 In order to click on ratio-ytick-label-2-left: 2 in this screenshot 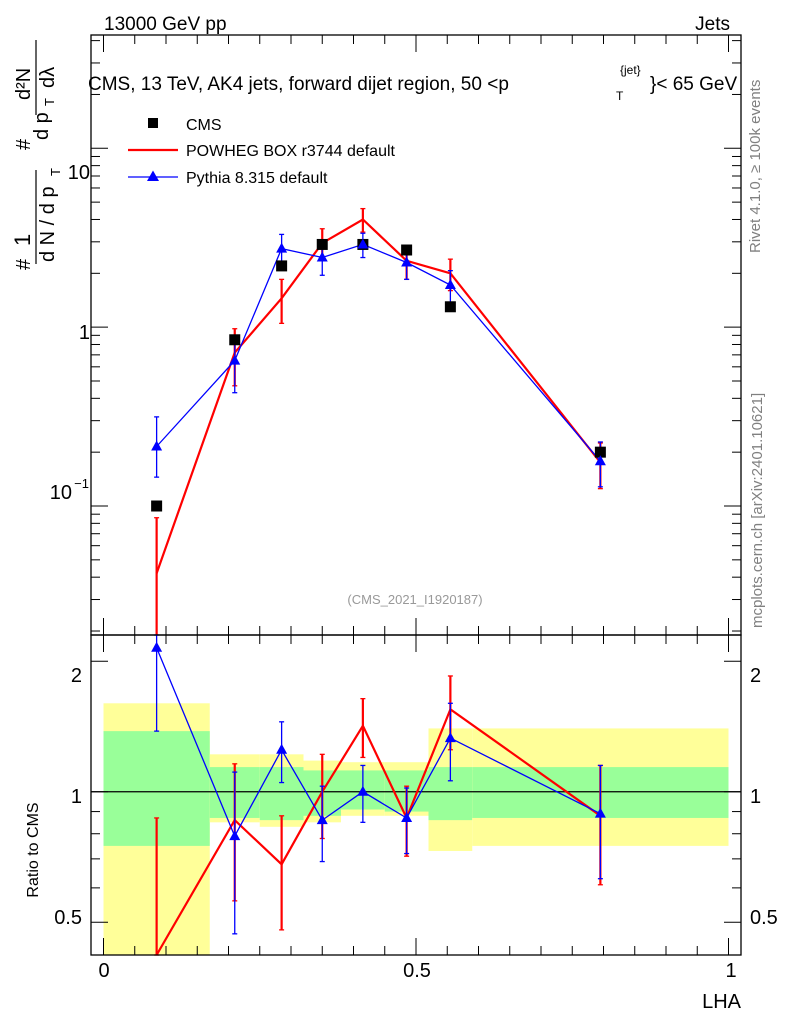, I will do `click(76, 676)`.